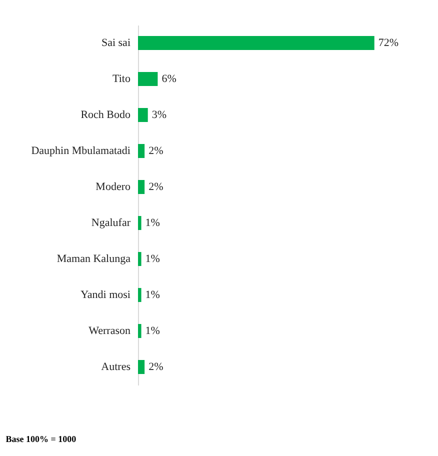 Image resolution: width=438 pixels, height=456 pixels. Describe the element at coordinates (169, 79) in the screenshot. I see `data-label: 6%` at that location.